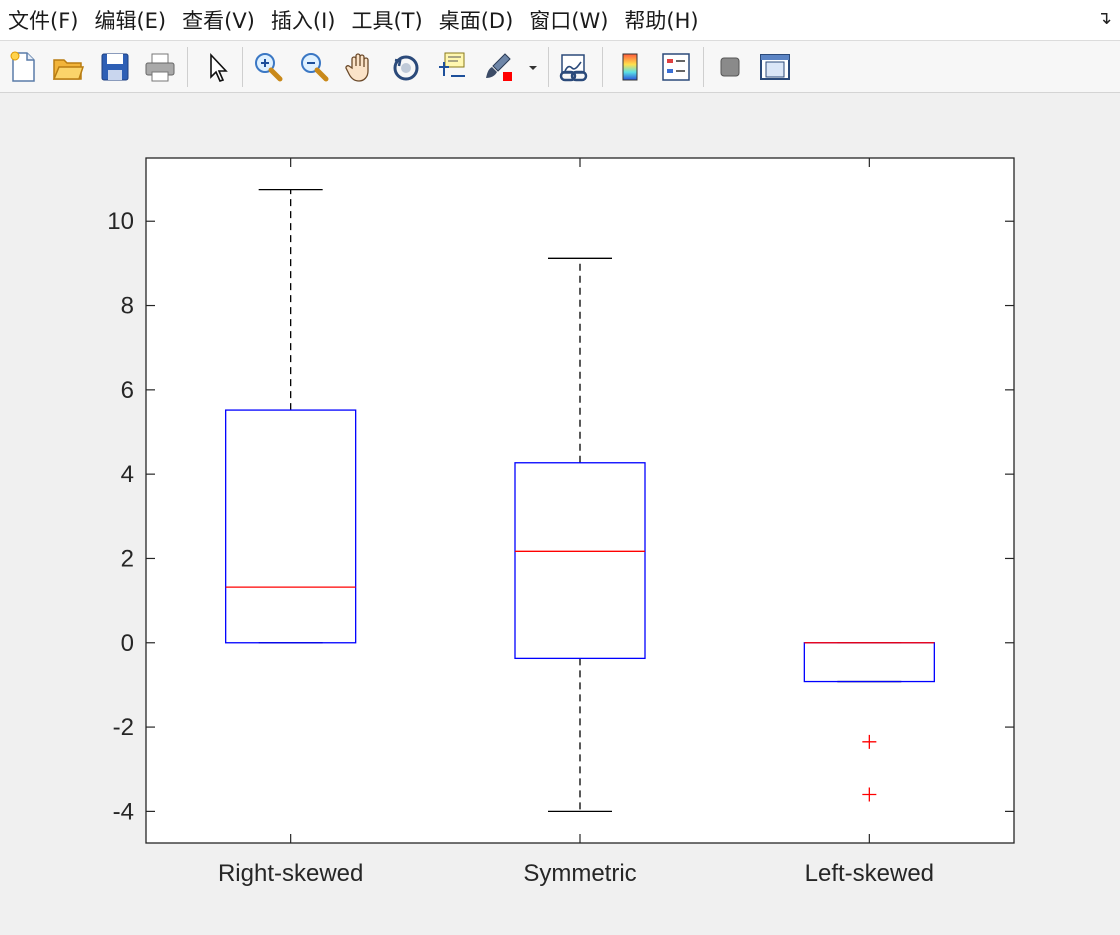 The width and height of the screenshot is (1120, 935). I want to click on y-tick-label: 4, so click(127, 474).